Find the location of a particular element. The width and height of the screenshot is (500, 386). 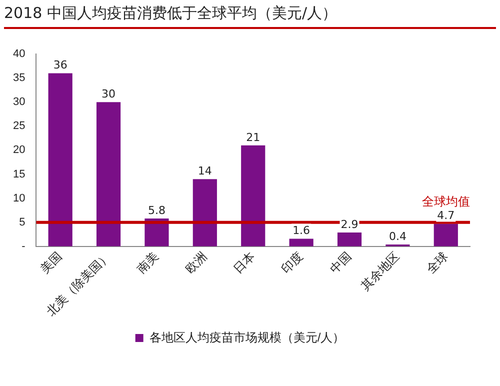

y-tick-label: 5 is located at coordinates (22, 222).